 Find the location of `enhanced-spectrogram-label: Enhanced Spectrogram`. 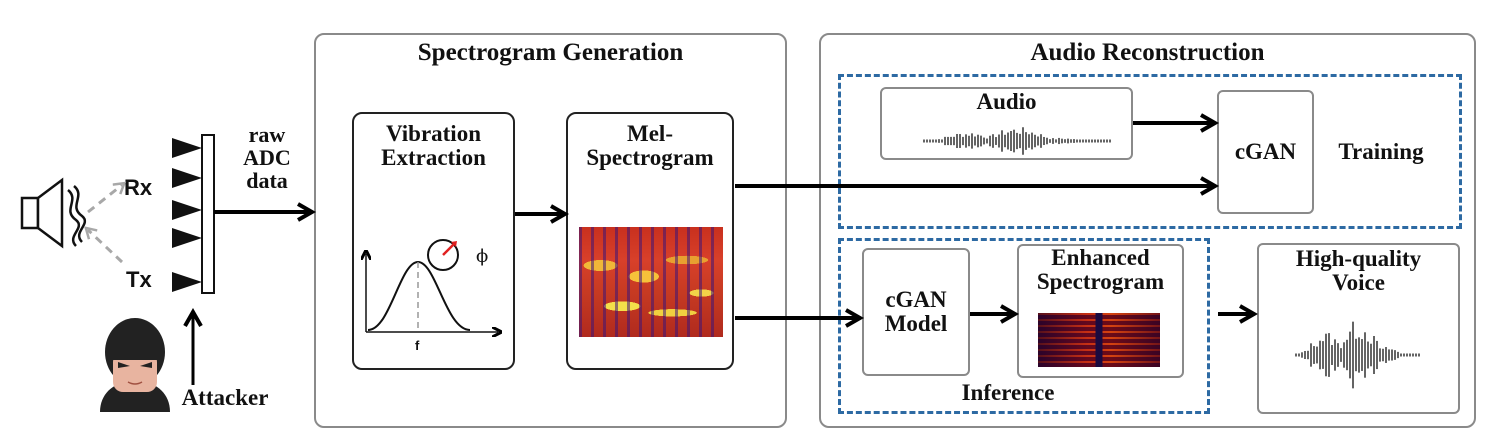

enhanced-spectrogram-label: Enhanced Spectrogram is located at coordinates (1100, 270).